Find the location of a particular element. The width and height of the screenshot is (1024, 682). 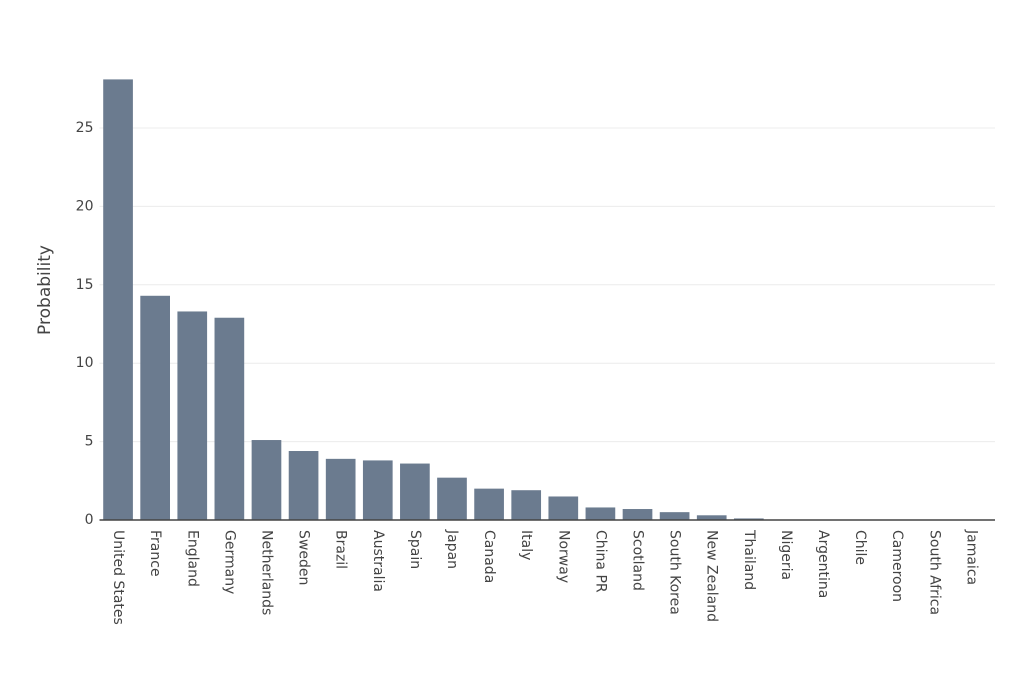

x-tick-label: South Africa is located at coordinates (934, 572).